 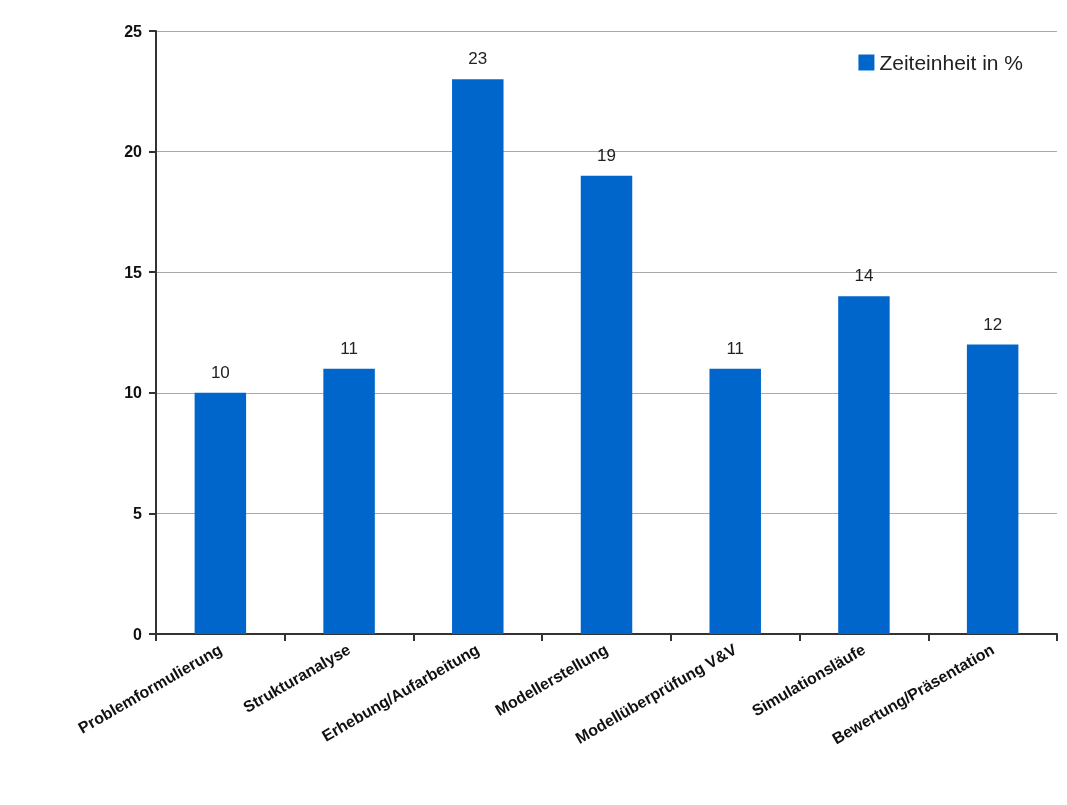 I want to click on y-tick-label: 20, so click(x=133, y=152).